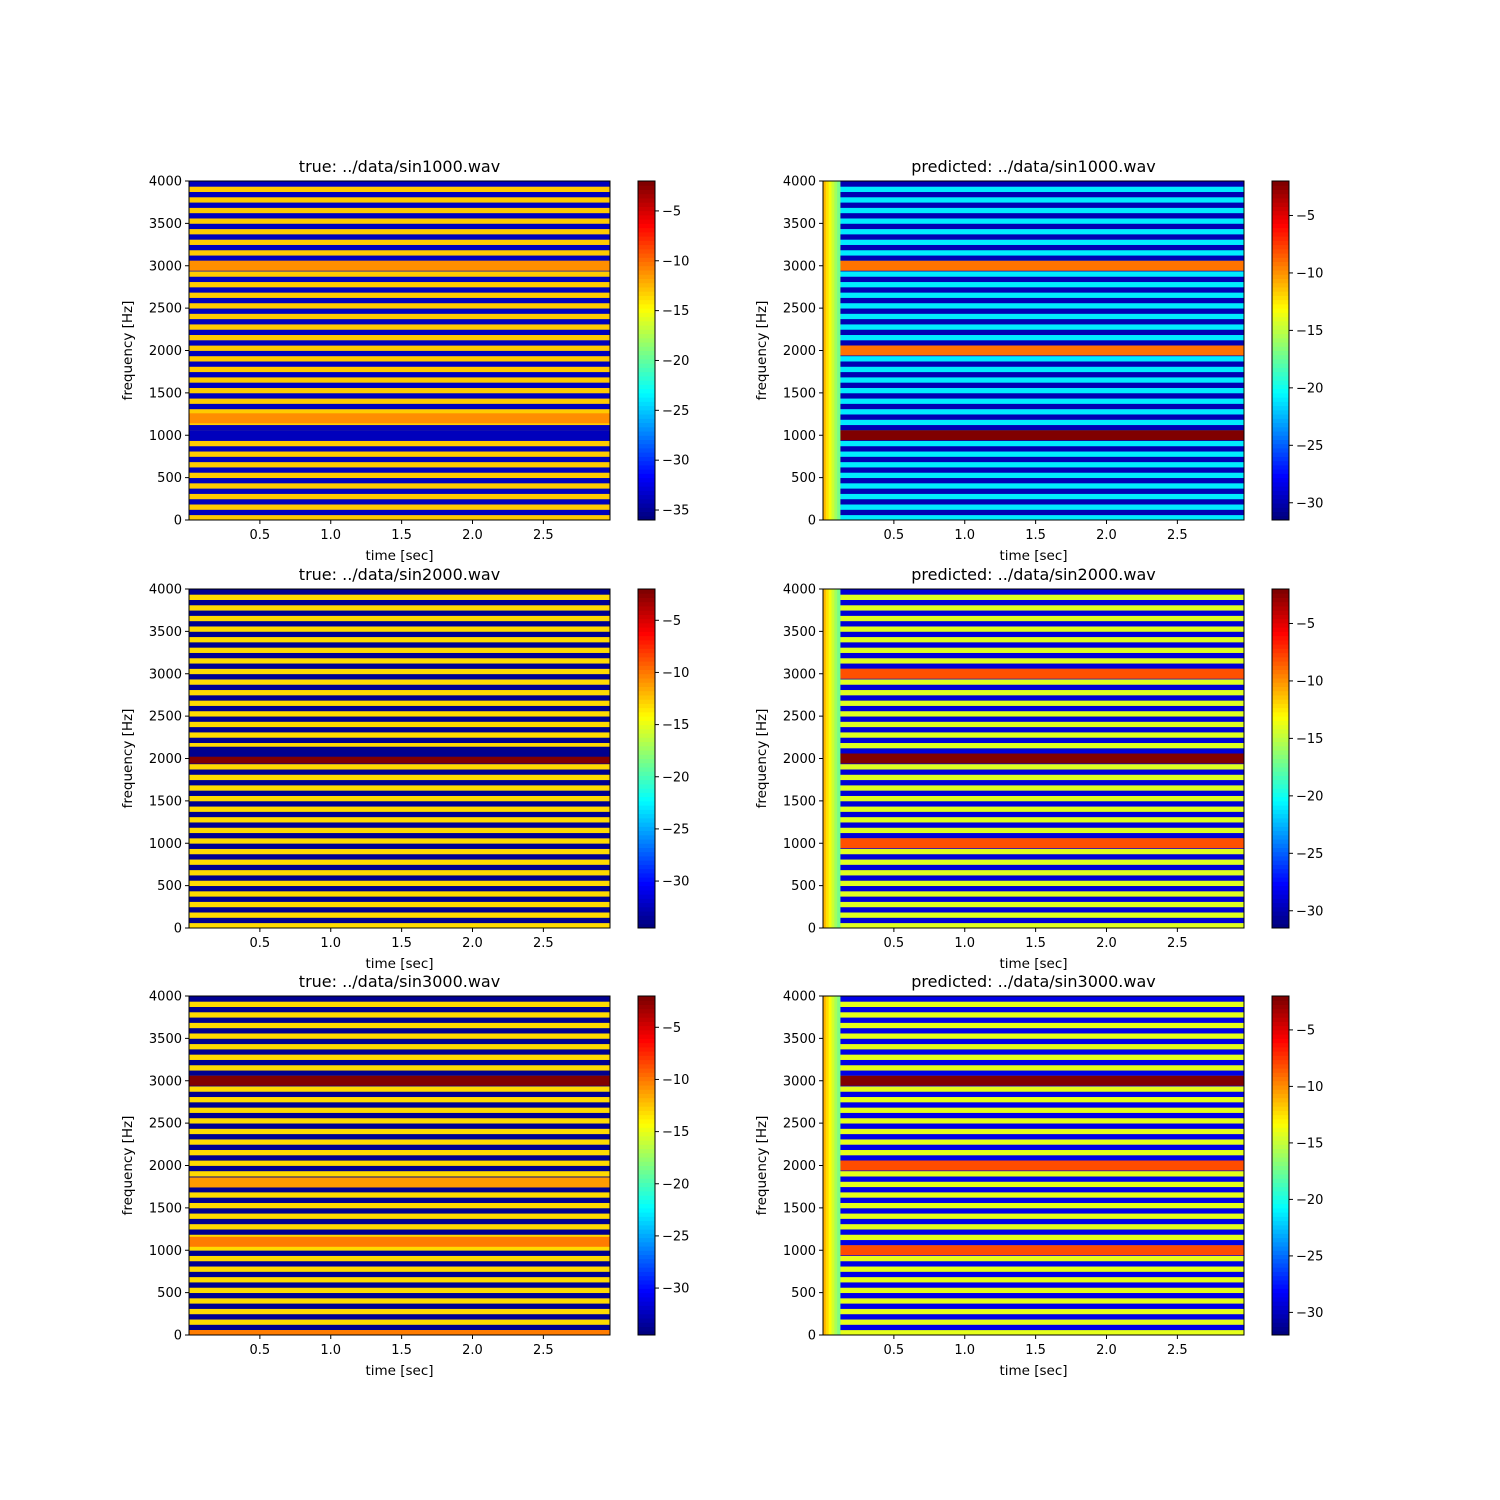 The image size is (1500, 1500). What do you see at coordinates (894, 535) in the screenshot?
I see `x-tick-label: 0.5` at bounding box center [894, 535].